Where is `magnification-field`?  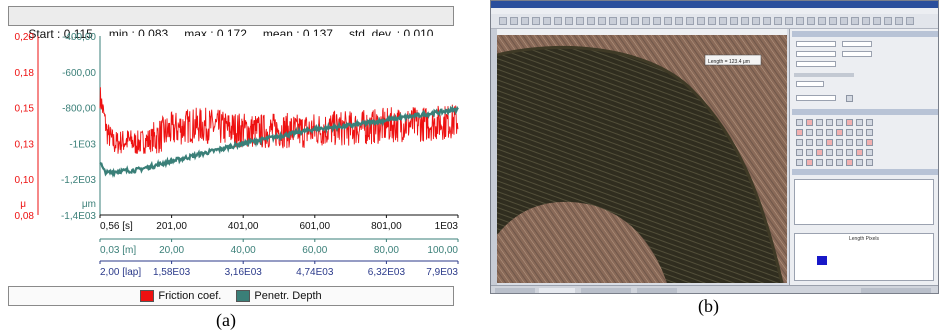
magnification-field is located at coordinates (857, 44).